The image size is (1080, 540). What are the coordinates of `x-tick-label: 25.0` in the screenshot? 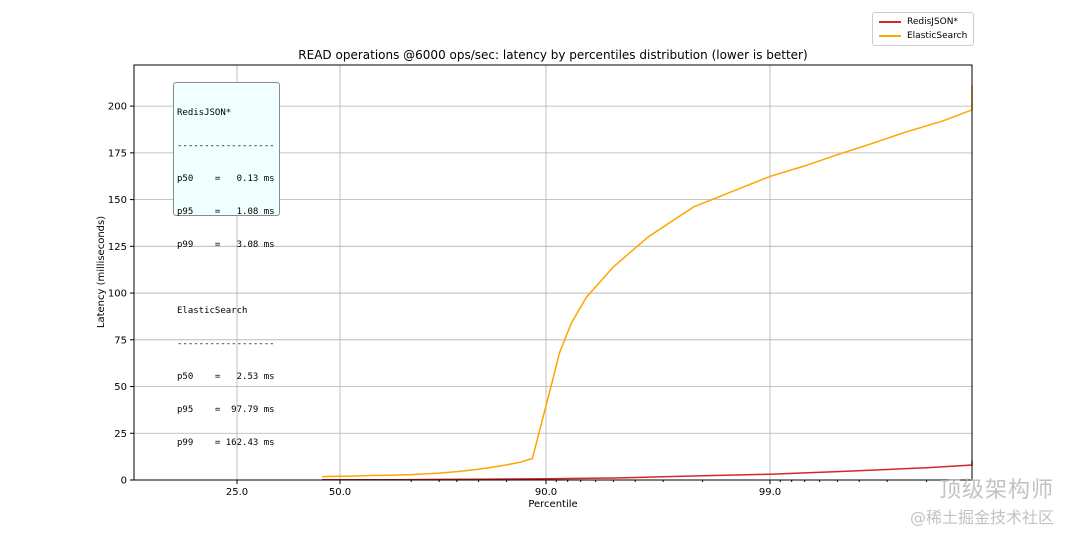 It's located at (237, 492).